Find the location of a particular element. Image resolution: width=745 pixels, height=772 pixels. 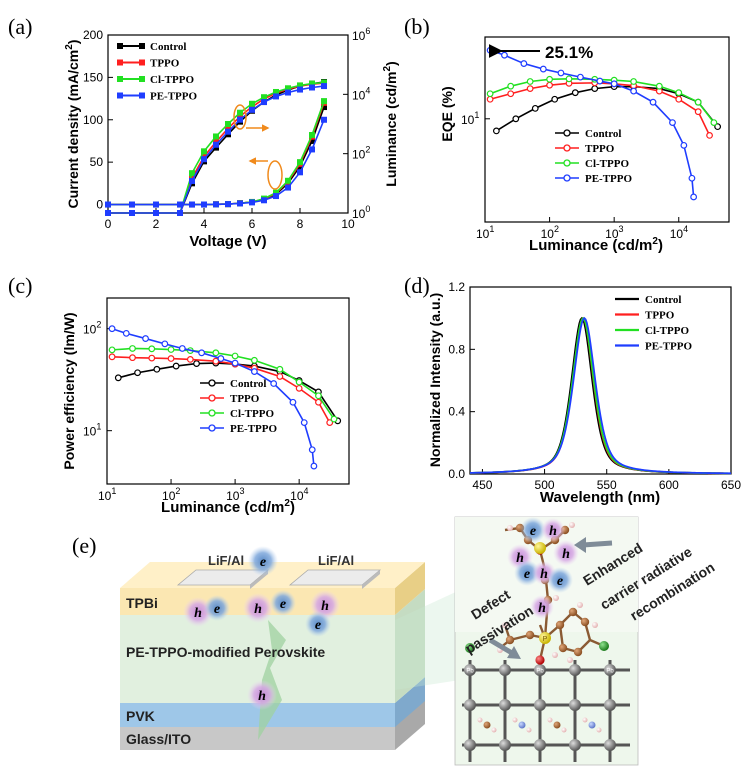

x-tick-label: 10 is located at coordinates (348, 224).